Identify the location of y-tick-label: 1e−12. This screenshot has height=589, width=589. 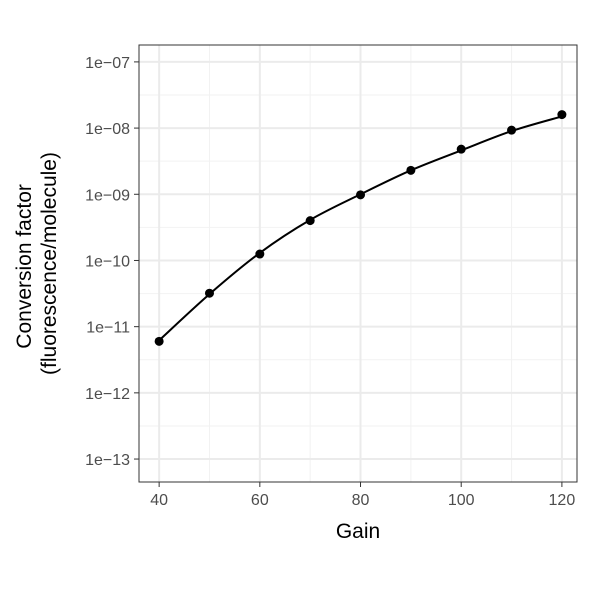
(107, 394).